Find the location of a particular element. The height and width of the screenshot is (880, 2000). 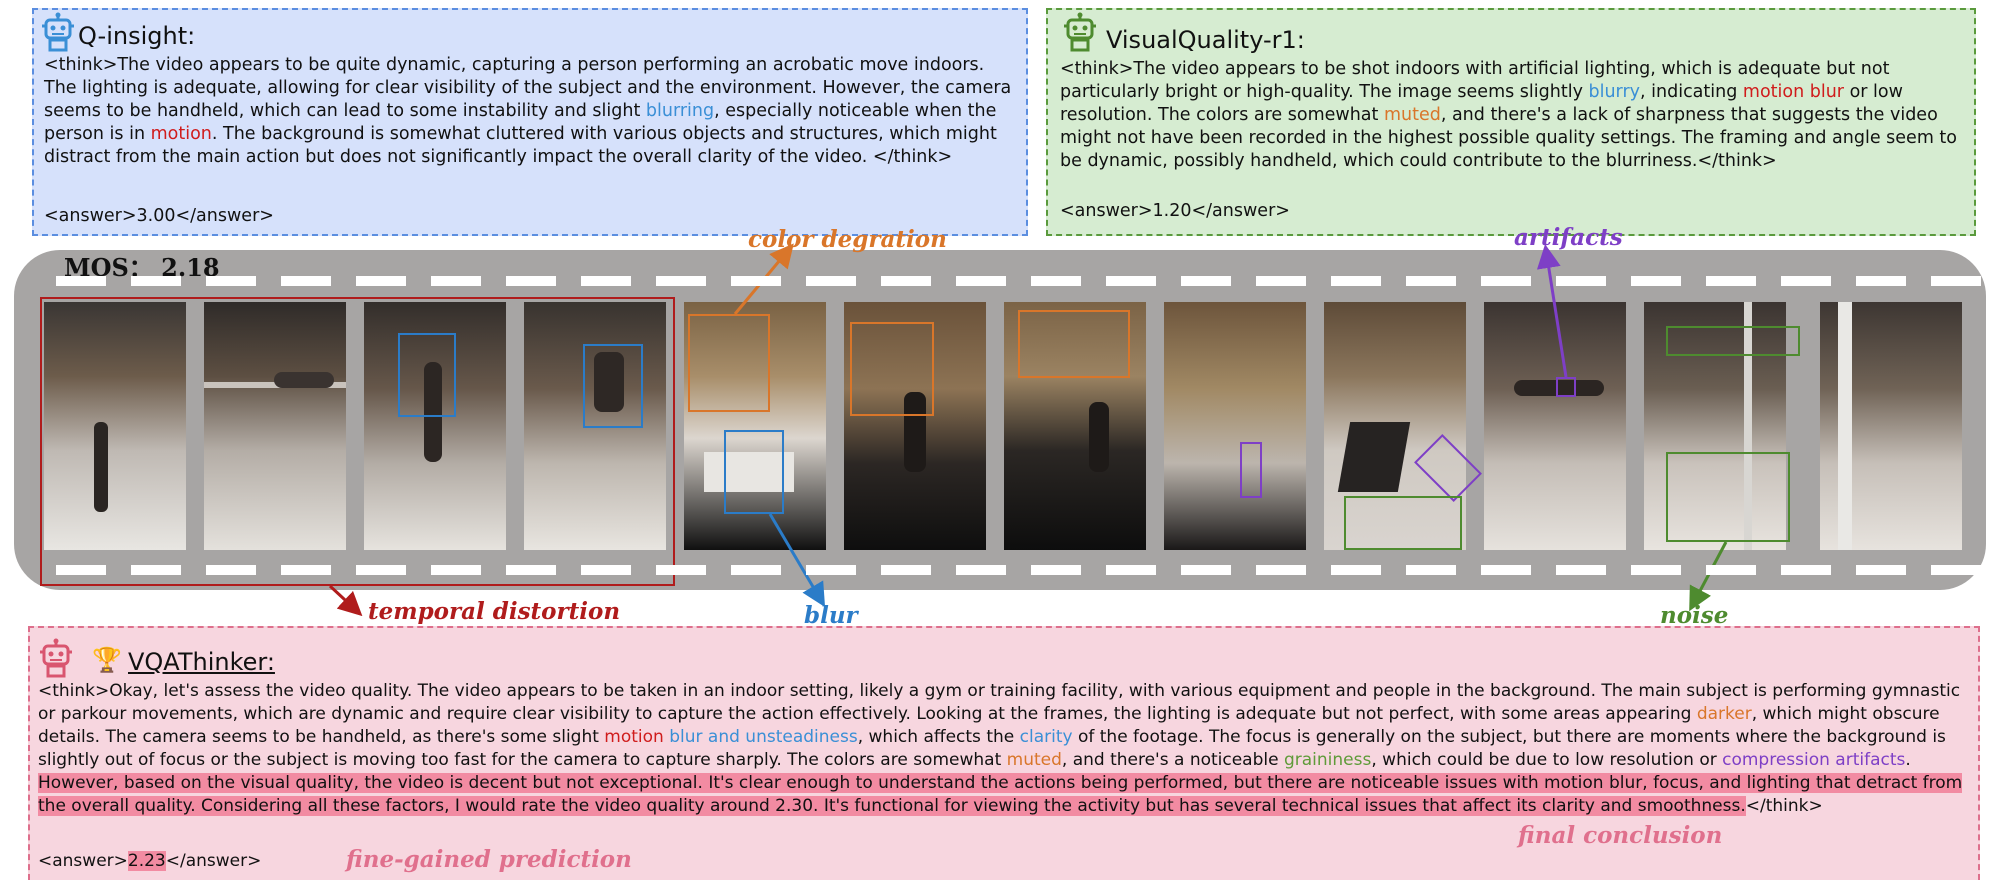

artifacts-box is located at coordinates (1251, 470).